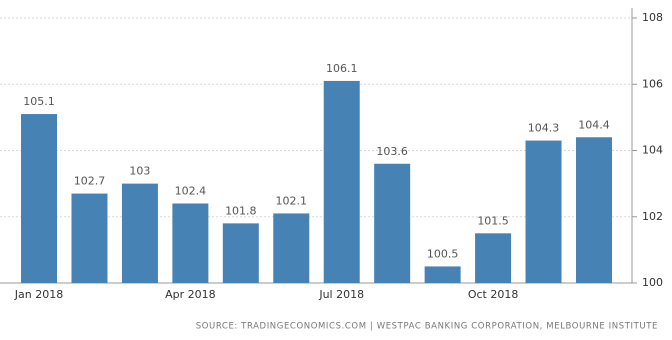 Image resolution: width=672 pixels, height=340 pixels. What do you see at coordinates (292, 200) in the screenshot?
I see `value-label: 102.1` at bounding box center [292, 200].